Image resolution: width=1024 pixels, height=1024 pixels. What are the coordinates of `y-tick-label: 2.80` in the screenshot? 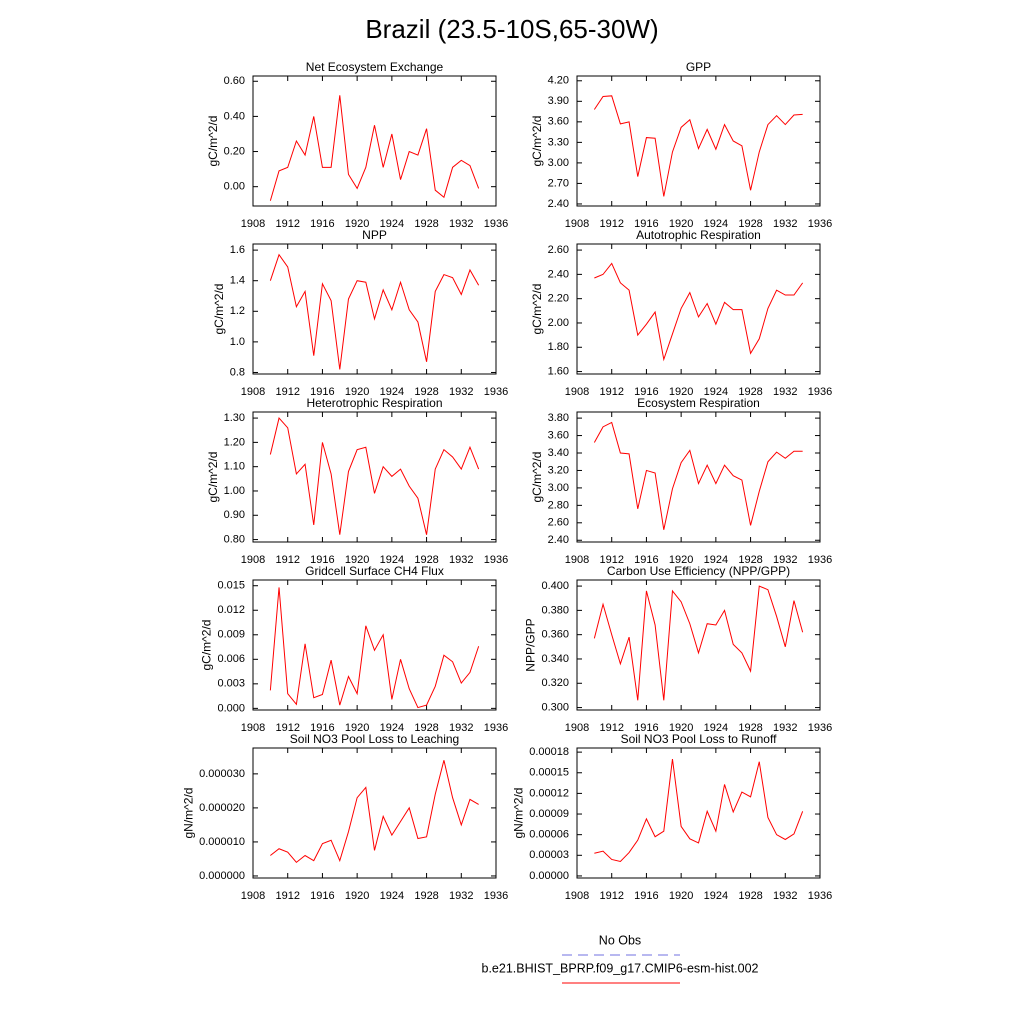 It's located at (558, 505).